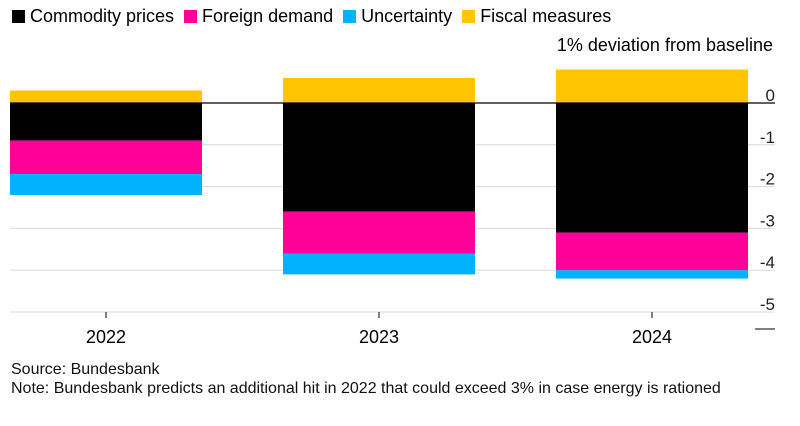 Image resolution: width=800 pixels, height=426 pixels. What do you see at coordinates (350, 16) in the screenshot?
I see `legend-swatch-uncertainty` at bounding box center [350, 16].